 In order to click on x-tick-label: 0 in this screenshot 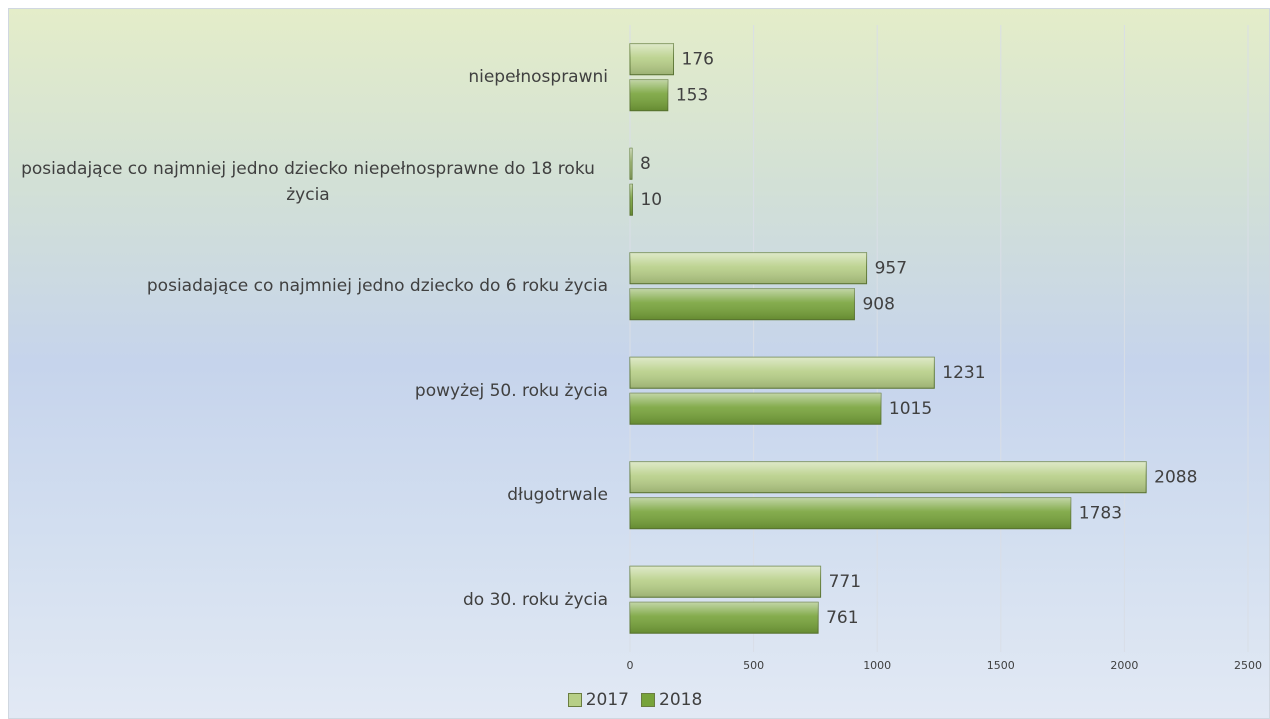, I will do `click(630, 665)`.